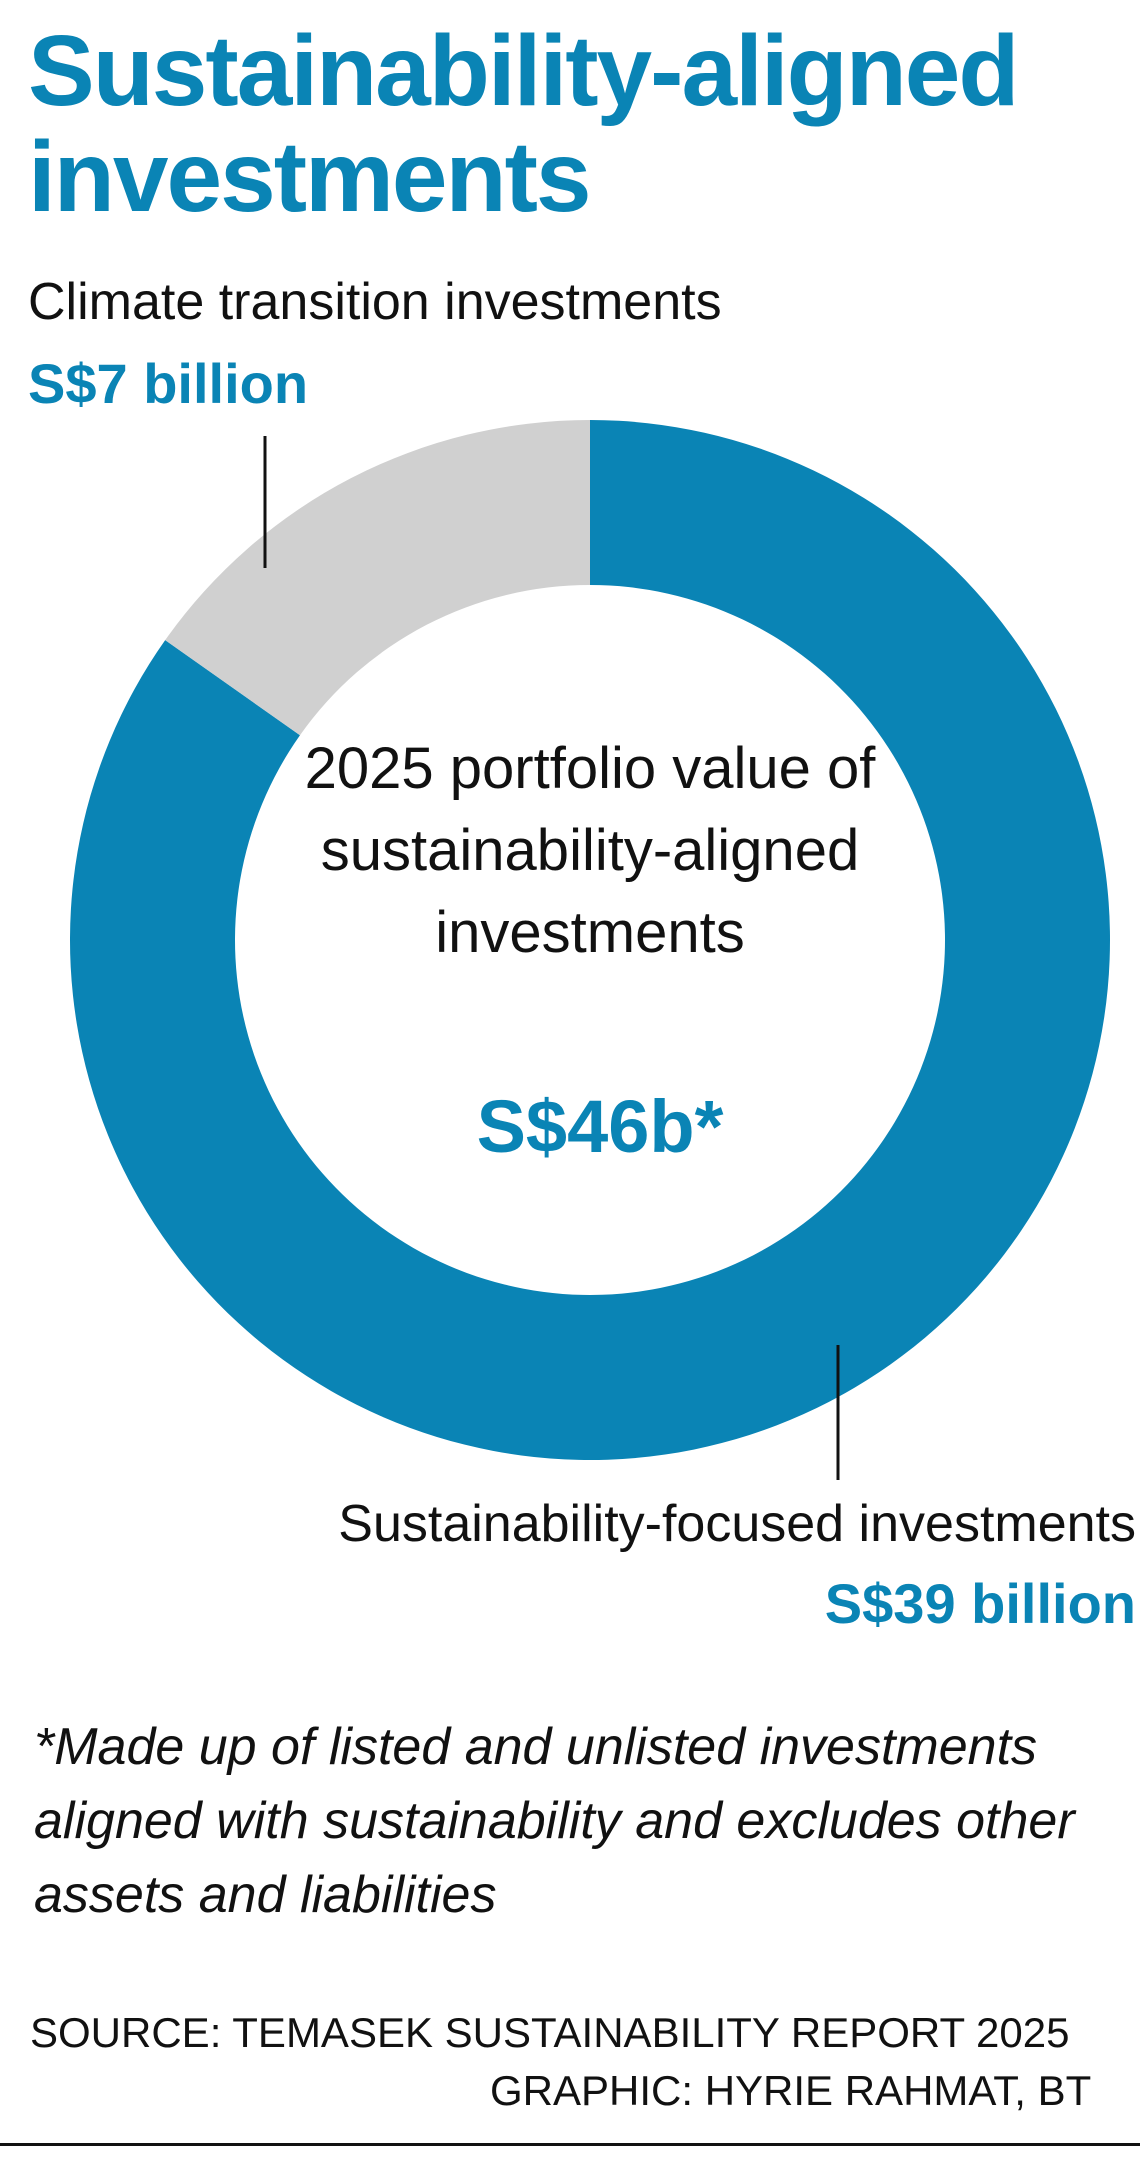  What do you see at coordinates (168, 383) in the screenshot?
I see `climate-transition-value: S$7 billion` at bounding box center [168, 383].